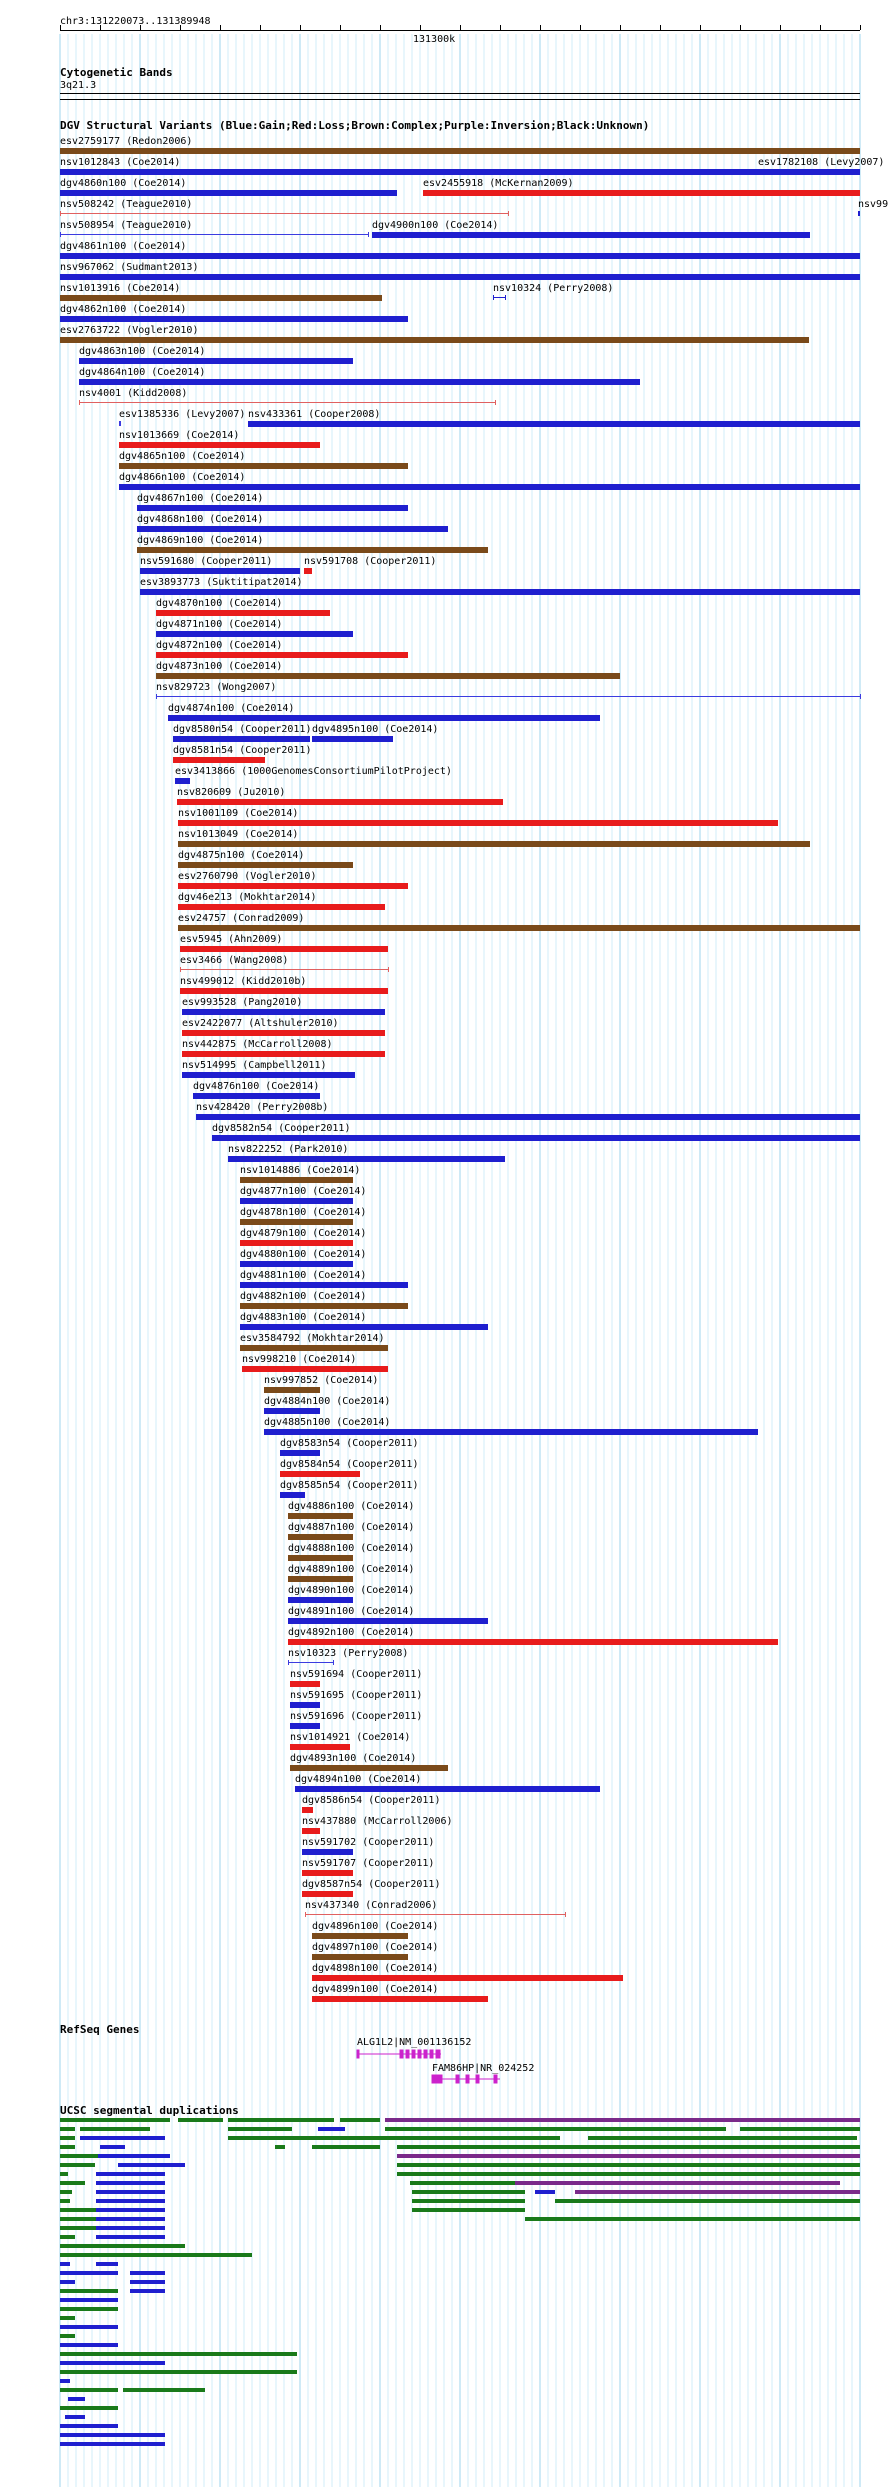  Describe the element at coordinates (200, 498) in the screenshot. I see `dgv-feature-label: dgv4867n100 (Coe2014)` at that location.